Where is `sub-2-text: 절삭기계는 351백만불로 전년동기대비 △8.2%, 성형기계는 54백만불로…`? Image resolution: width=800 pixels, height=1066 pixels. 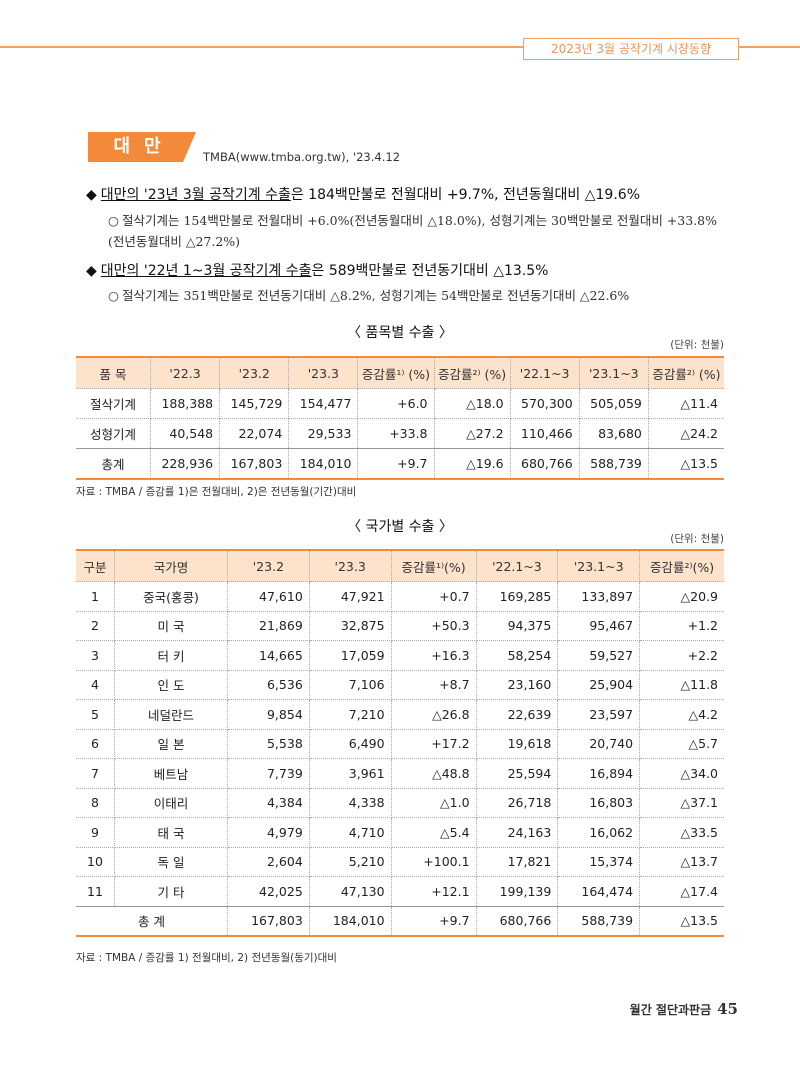
sub-2-text: 절삭기계는 351백만불로 전년동기대비 △8.2%, 성형기계는 54백만불로… is located at coordinates (376, 295).